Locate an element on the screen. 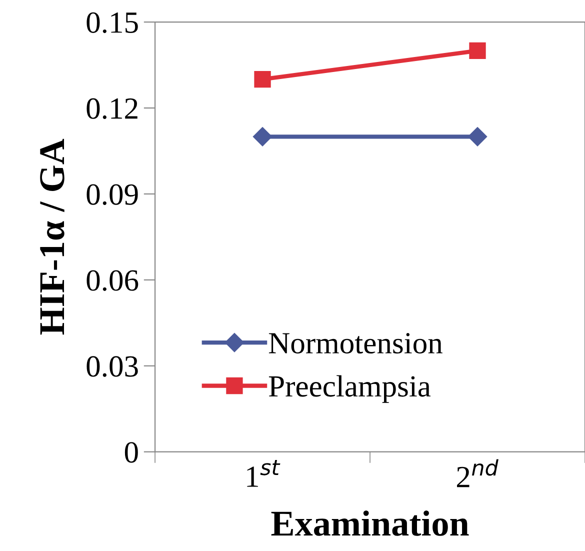 This screenshot has height=551, width=585. y-tick-label: 0.09 is located at coordinates (112, 194).